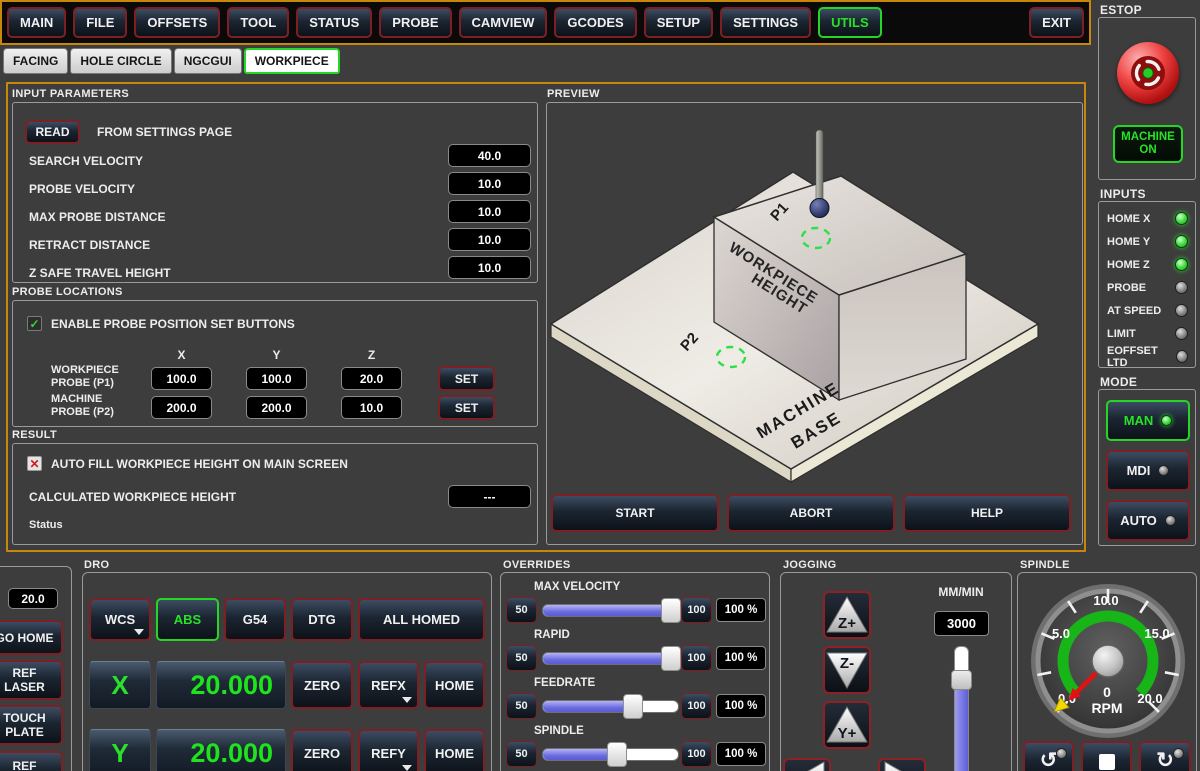  Describe the element at coordinates (371, 378) in the screenshot. I see `p1-z-input: 20.0` at that location.